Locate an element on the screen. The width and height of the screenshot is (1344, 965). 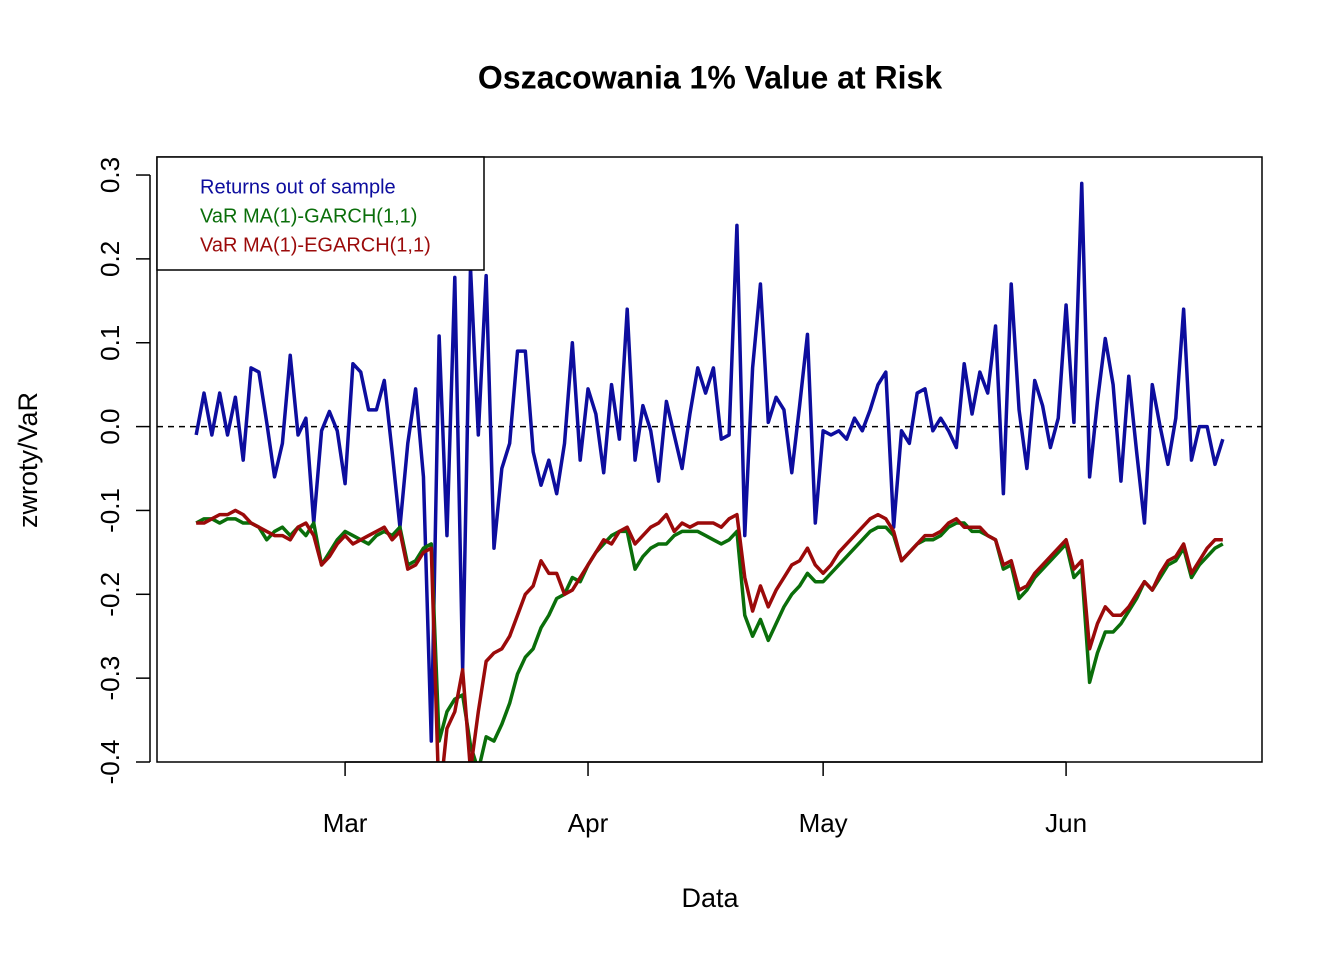
y-tick-label: 0.3 is located at coordinates (110, 175).